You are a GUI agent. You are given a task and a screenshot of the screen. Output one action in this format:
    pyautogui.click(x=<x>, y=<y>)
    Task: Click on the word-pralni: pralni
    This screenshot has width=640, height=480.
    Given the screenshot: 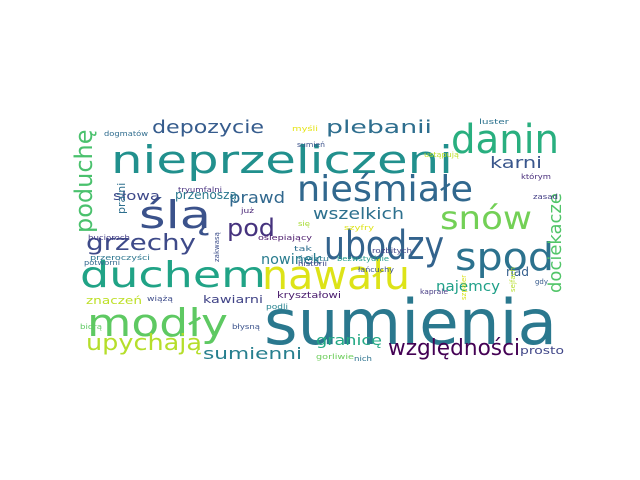 What is the action you would take?
    pyautogui.click(x=121, y=198)
    